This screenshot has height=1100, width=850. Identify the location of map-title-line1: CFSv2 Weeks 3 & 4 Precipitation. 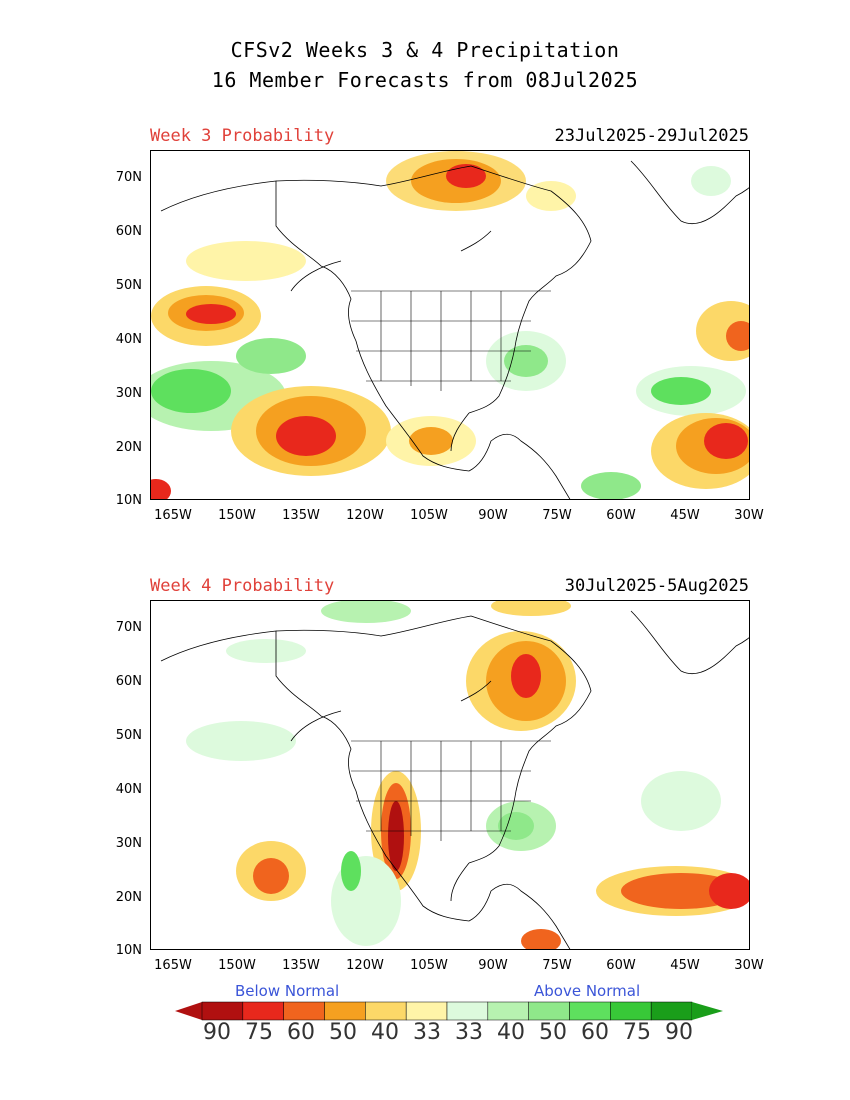
(425, 50).